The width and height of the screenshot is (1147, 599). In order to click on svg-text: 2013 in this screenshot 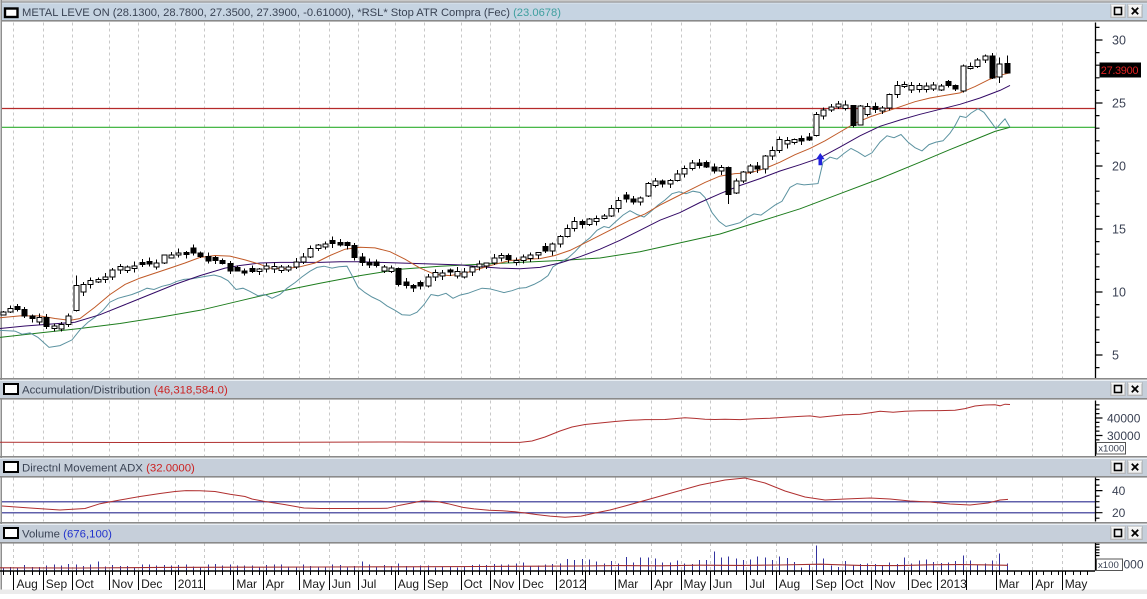, I will do `click(953, 584)`.